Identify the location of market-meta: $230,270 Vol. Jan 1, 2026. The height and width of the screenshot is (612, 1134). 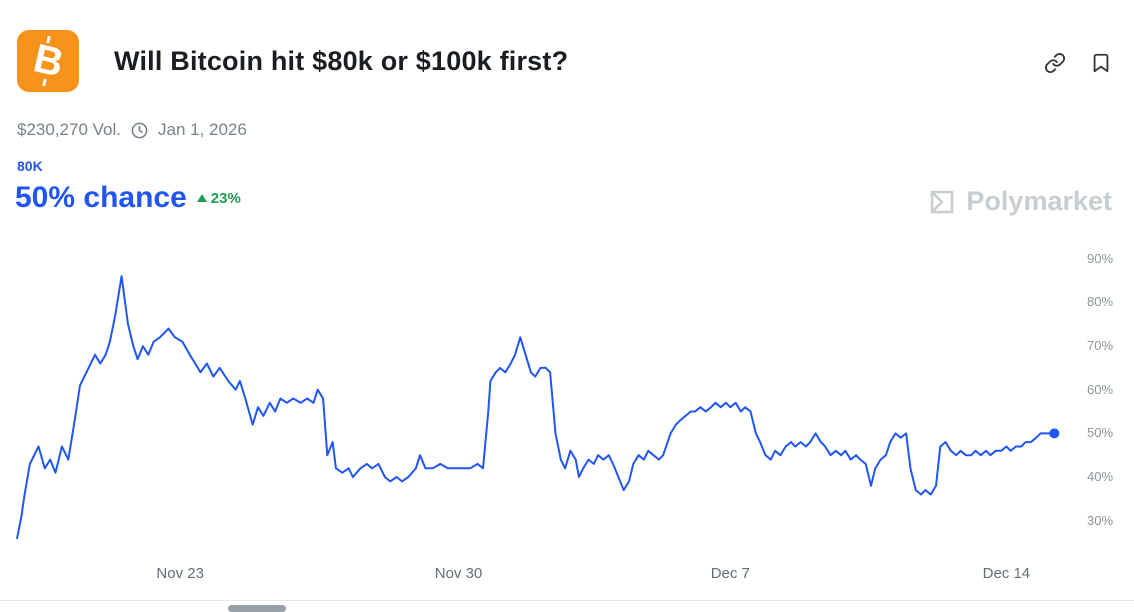
(132, 130).